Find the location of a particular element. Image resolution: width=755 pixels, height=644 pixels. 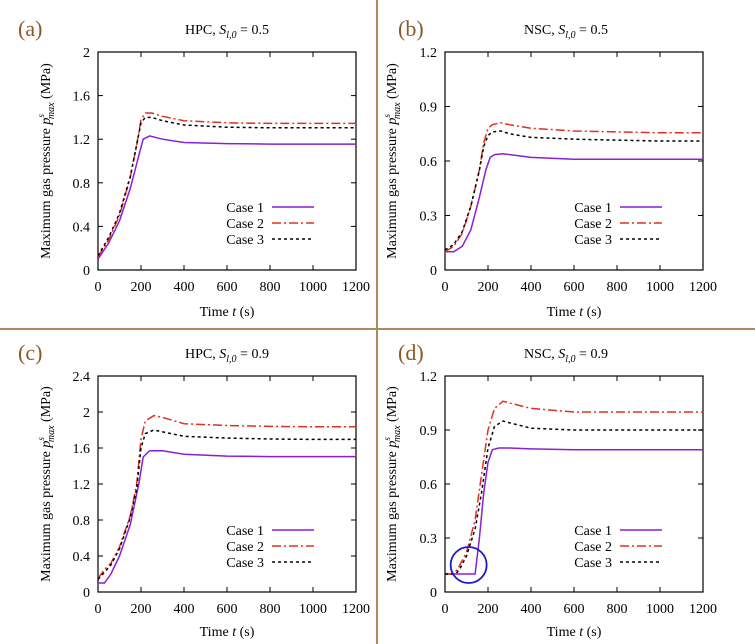

x-axis-label: Time t (s) is located at coordinates (574, 632).